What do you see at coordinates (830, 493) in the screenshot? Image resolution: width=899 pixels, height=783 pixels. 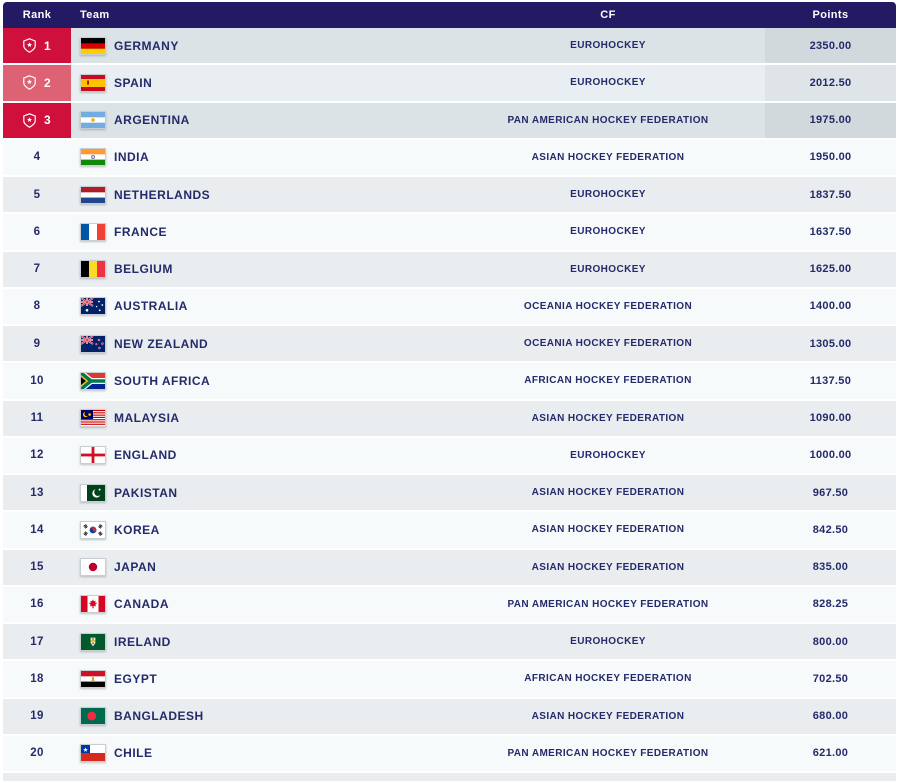 I see `points-value: 967.50` at bounding box center [830, 493].